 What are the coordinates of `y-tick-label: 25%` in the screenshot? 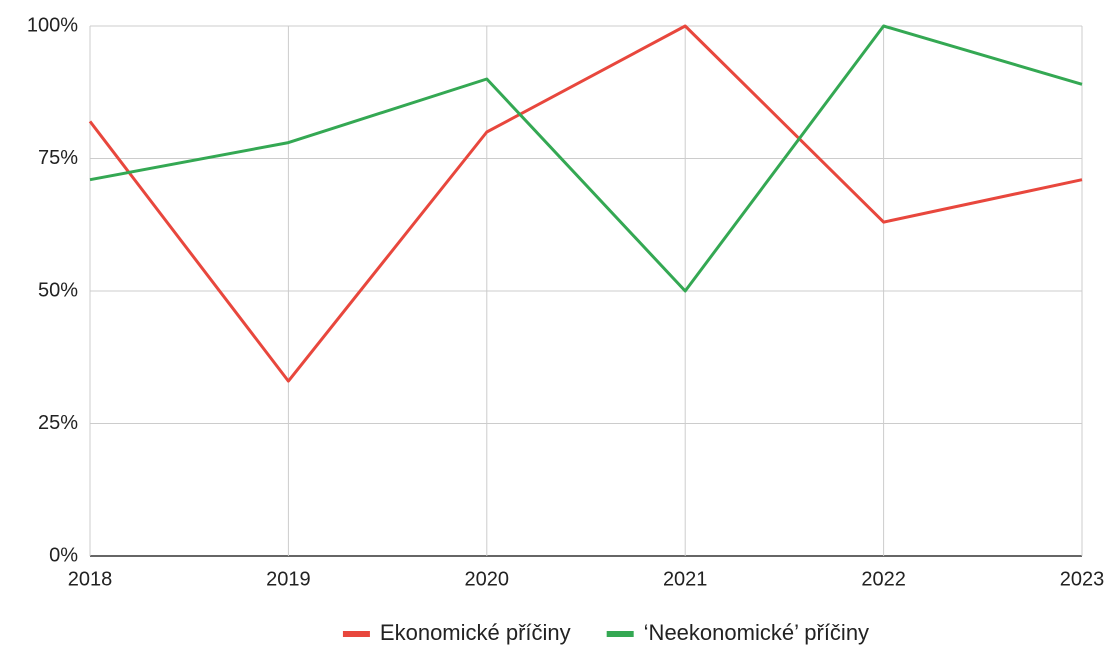 It's located at (58, 423).